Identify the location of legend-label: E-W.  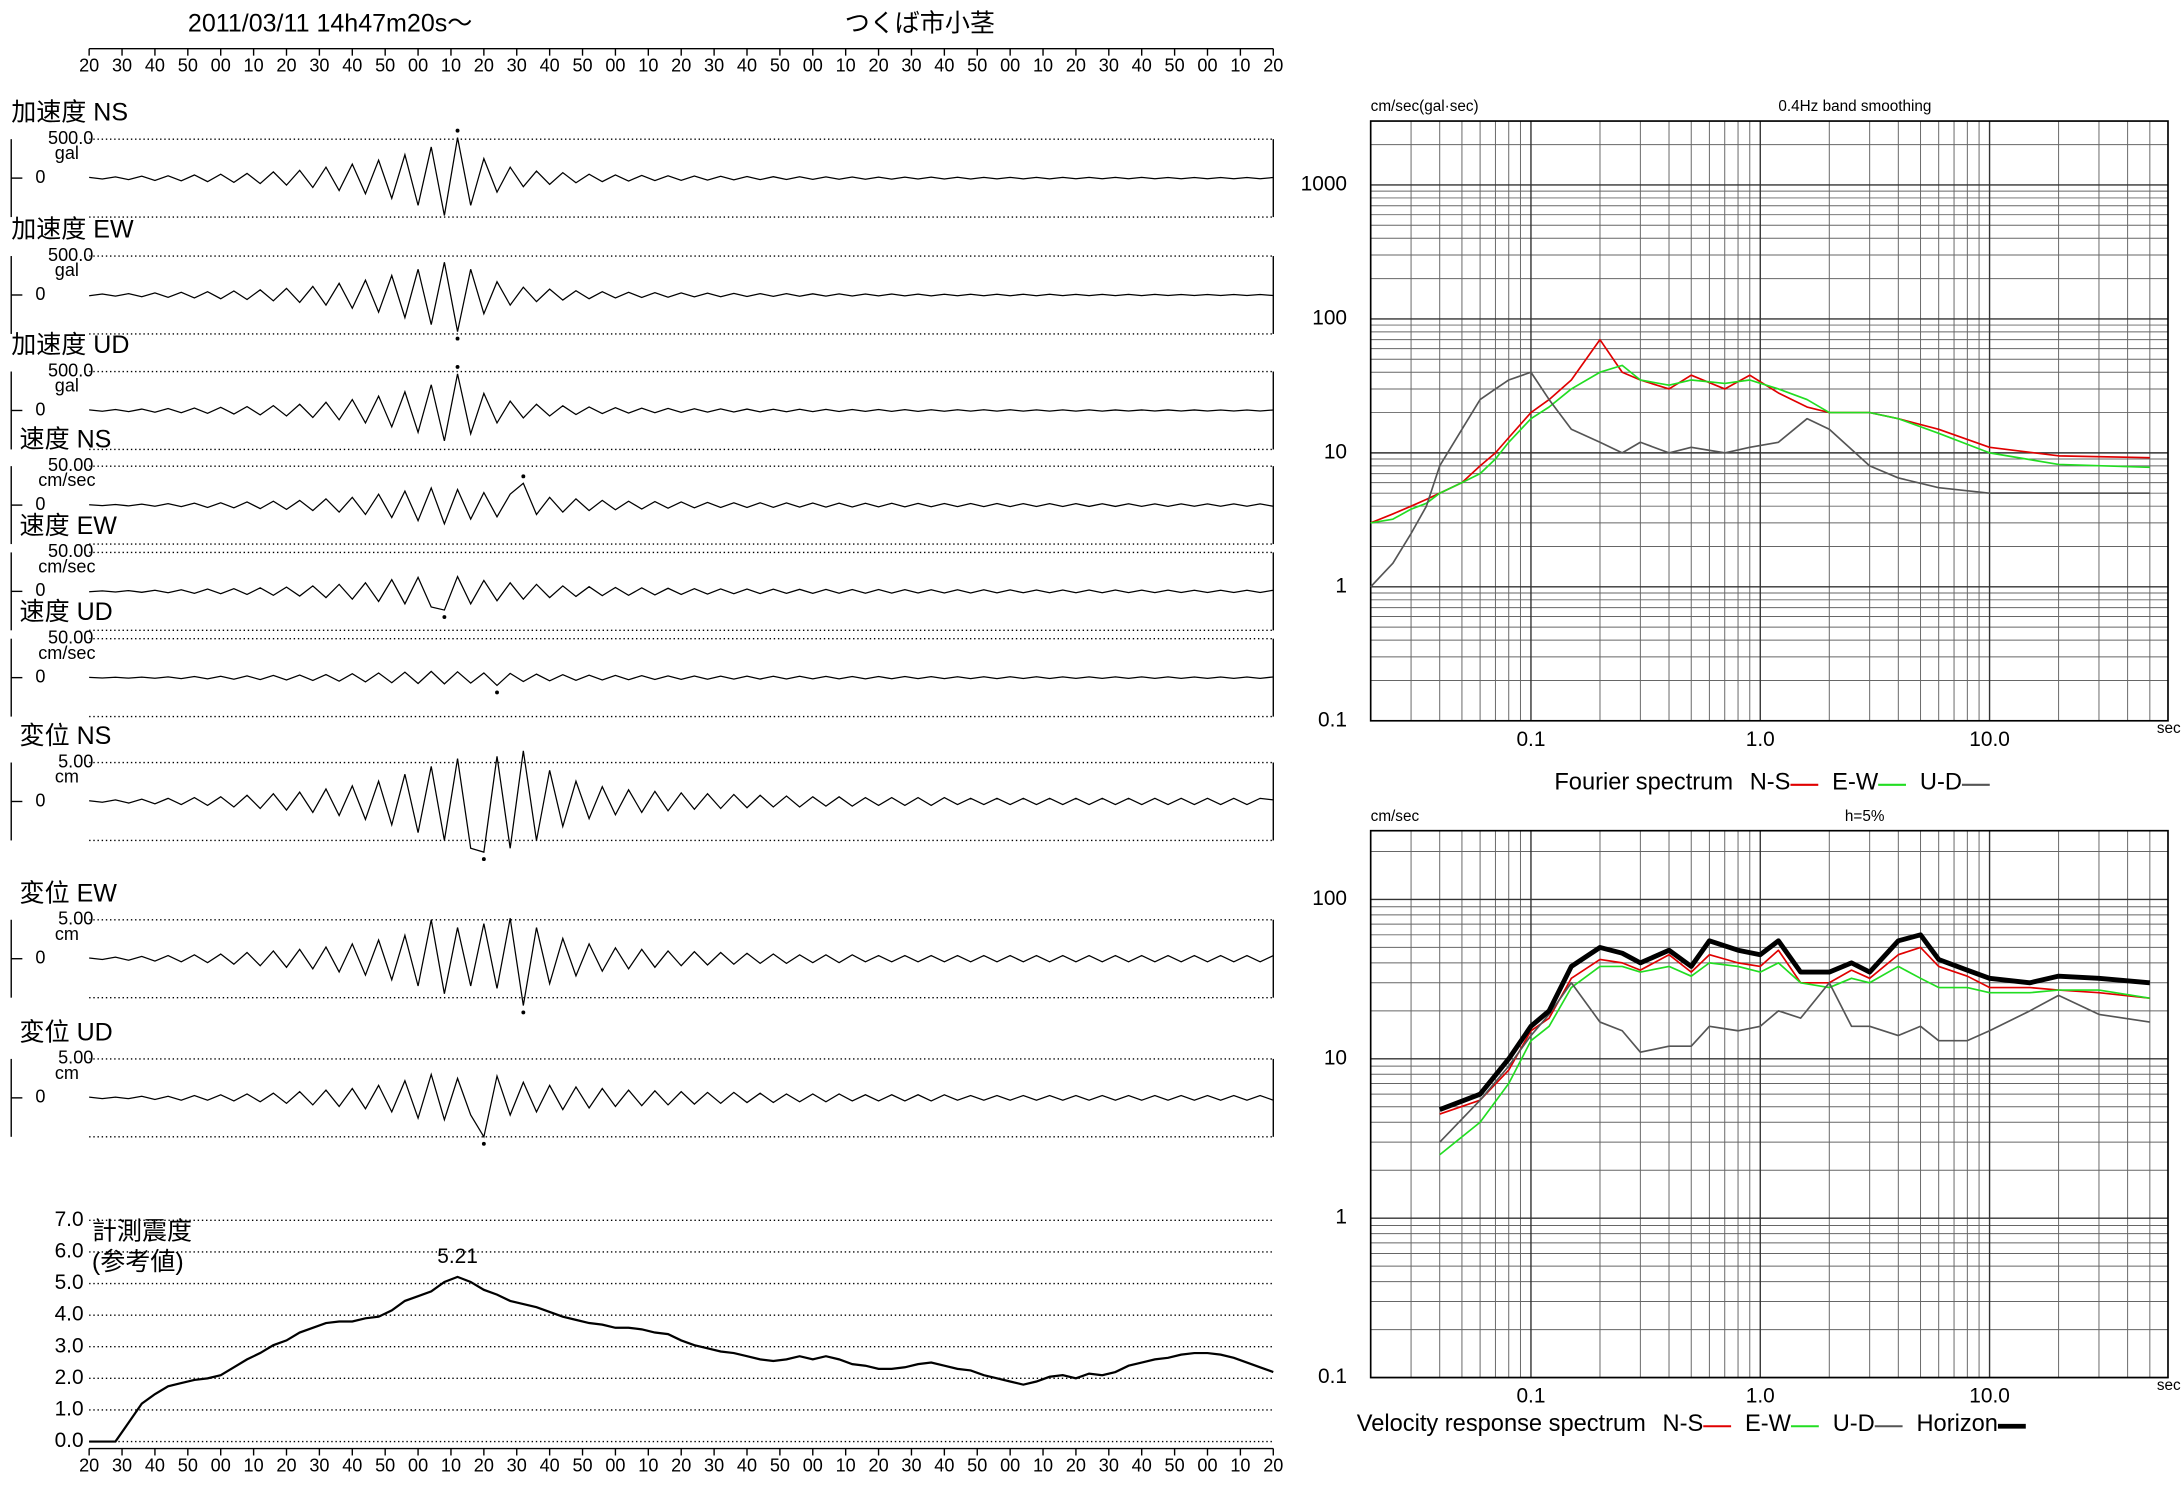
(1768, 1424).